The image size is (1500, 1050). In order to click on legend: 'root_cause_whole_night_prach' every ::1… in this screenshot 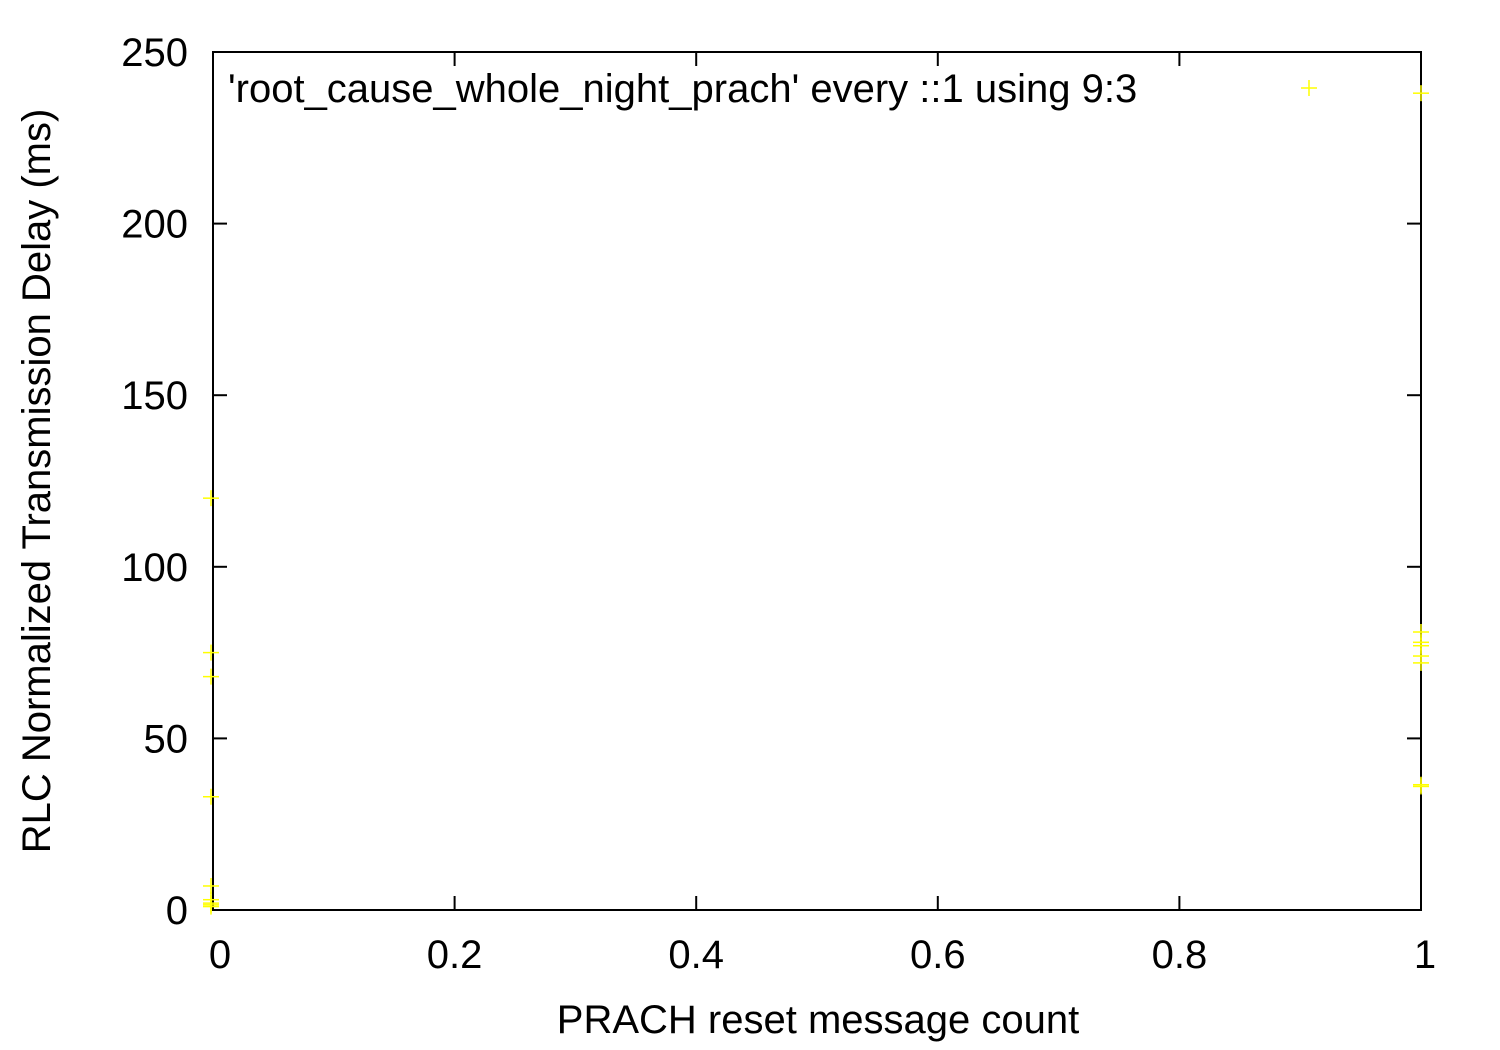, I will do `click(772, 89)`.